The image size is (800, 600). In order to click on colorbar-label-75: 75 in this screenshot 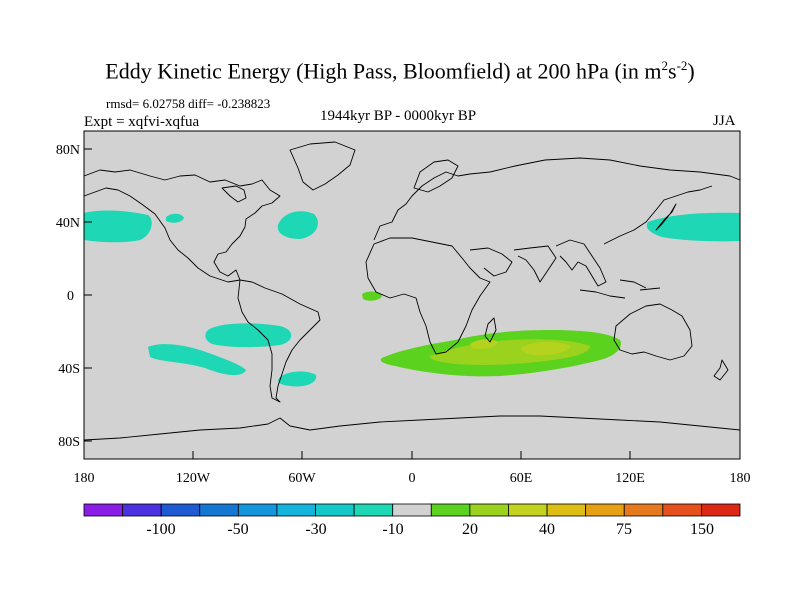, I will do `click(624, 529)`.